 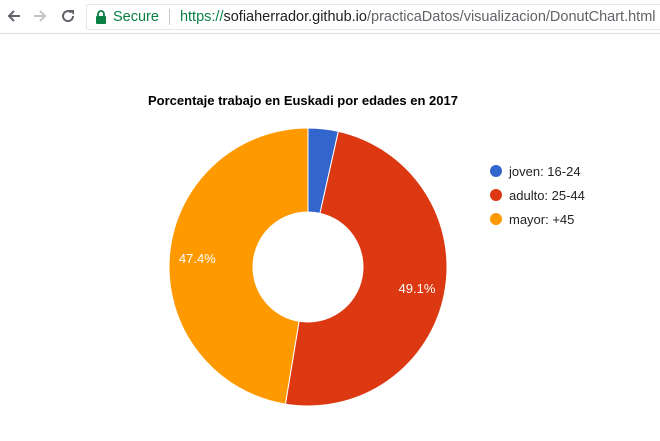 What do you see at coordinates (417, 288) in the screenshot?
I see `slice-label: 49.1%` at bounding box center [417, 288].